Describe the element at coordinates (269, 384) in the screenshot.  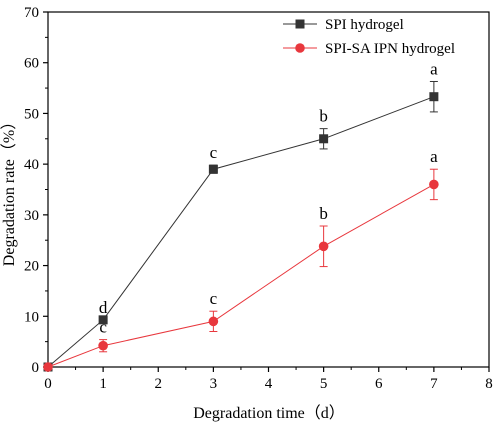
I see `x-tick-label: 4` at that location.